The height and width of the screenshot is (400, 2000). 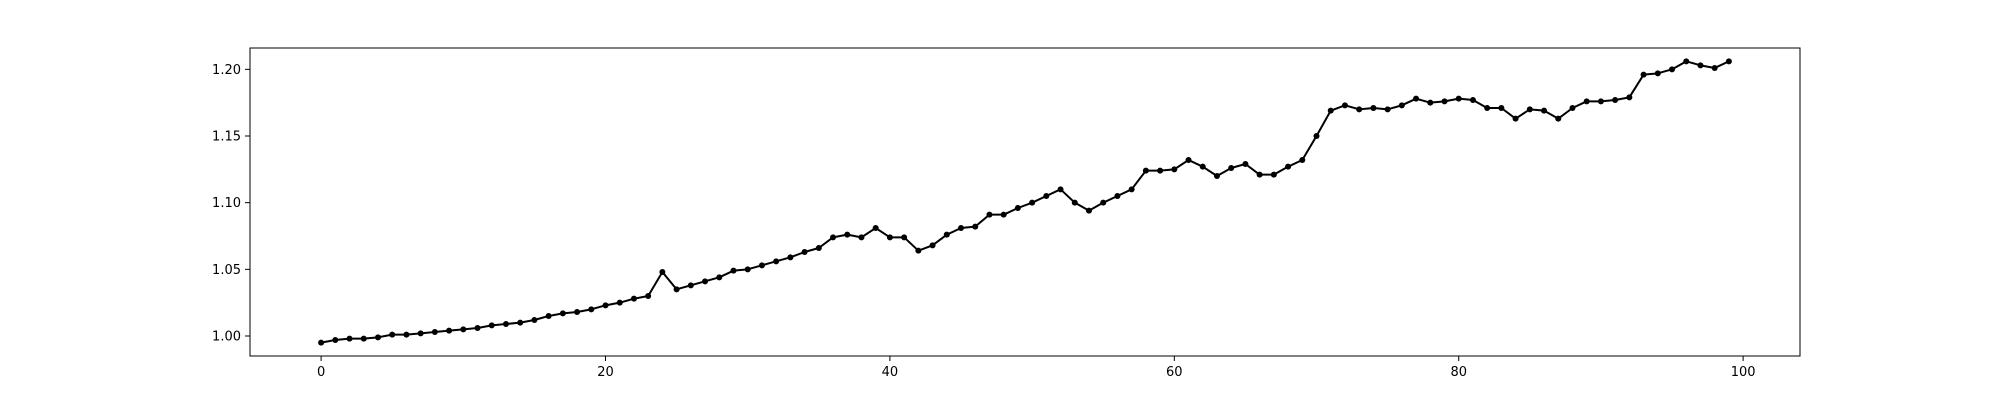 I want to click on y-tick-label: 1.15, so click(x=226, y=137).